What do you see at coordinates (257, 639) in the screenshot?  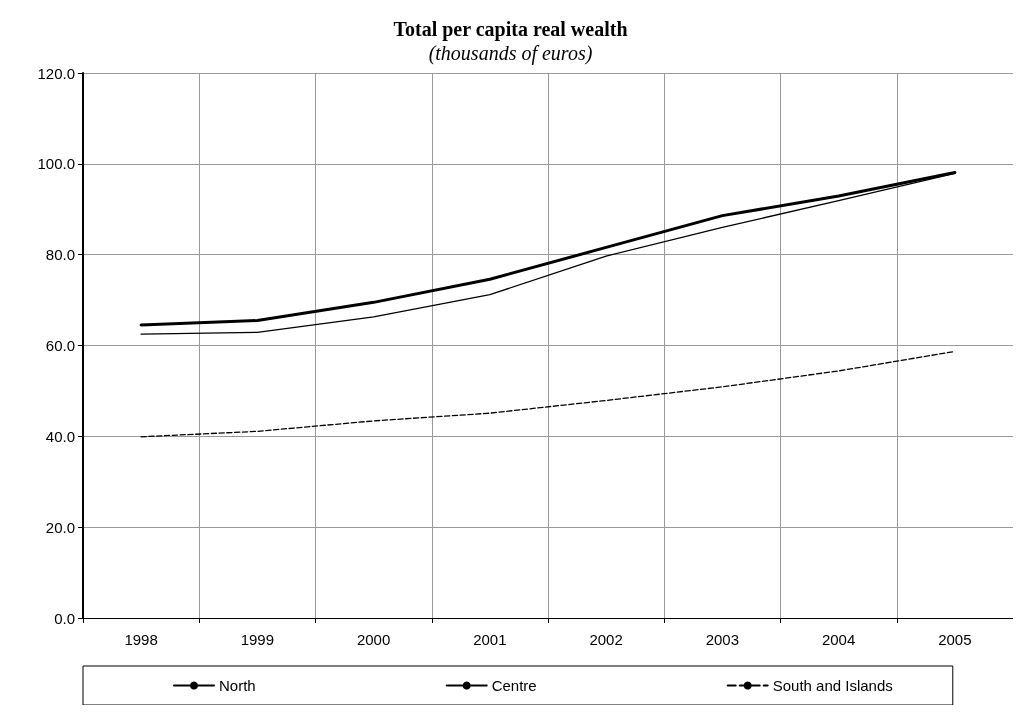 I see `x-tick-label: 1999` at bounding box center [257, 639].